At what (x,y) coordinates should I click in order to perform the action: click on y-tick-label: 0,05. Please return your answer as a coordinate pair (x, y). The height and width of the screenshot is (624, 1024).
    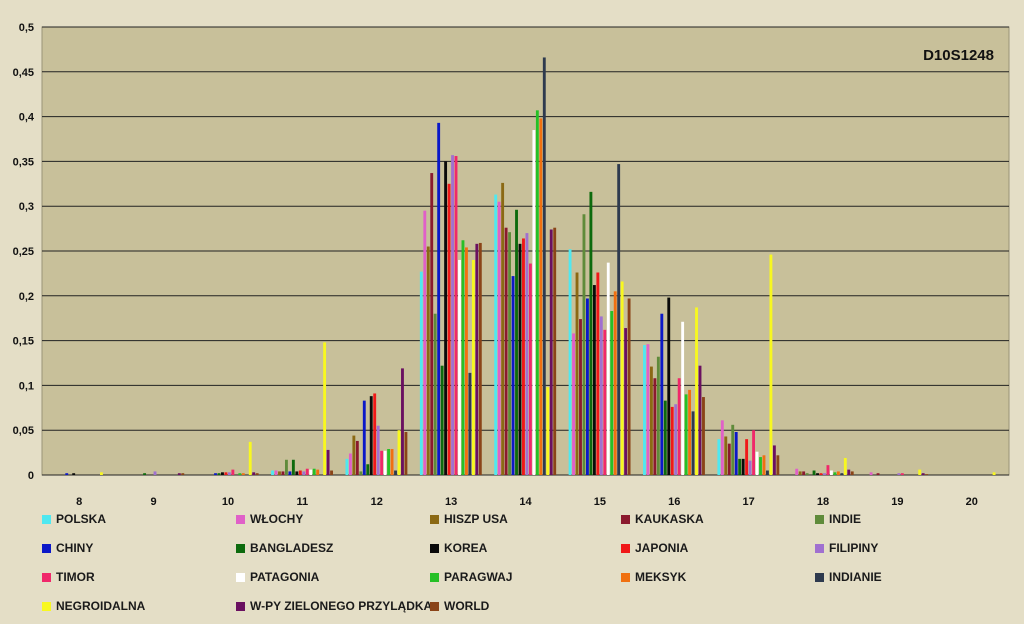
    Looking at the image, I should click on (23, 431).